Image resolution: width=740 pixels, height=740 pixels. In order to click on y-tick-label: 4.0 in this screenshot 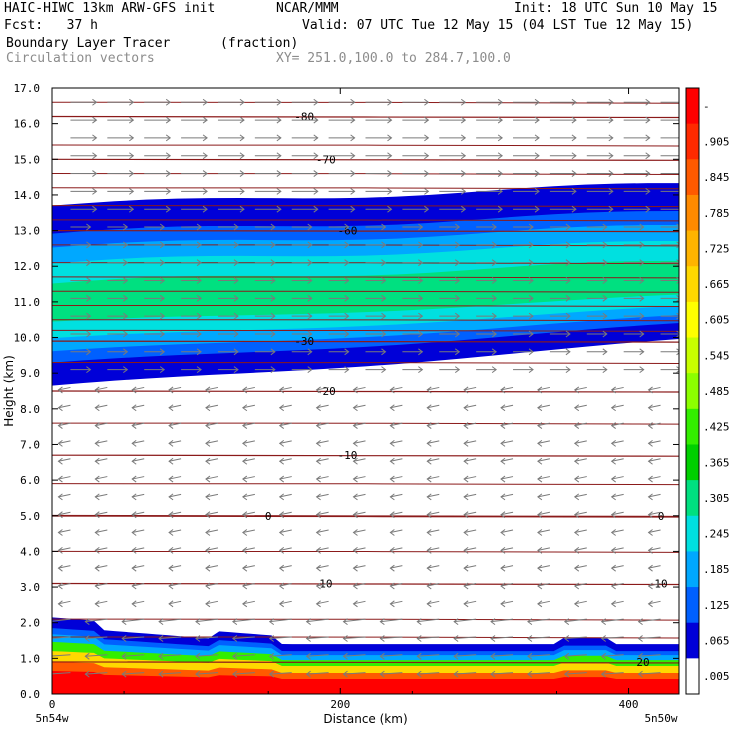, I will do `click(30, 551)`.